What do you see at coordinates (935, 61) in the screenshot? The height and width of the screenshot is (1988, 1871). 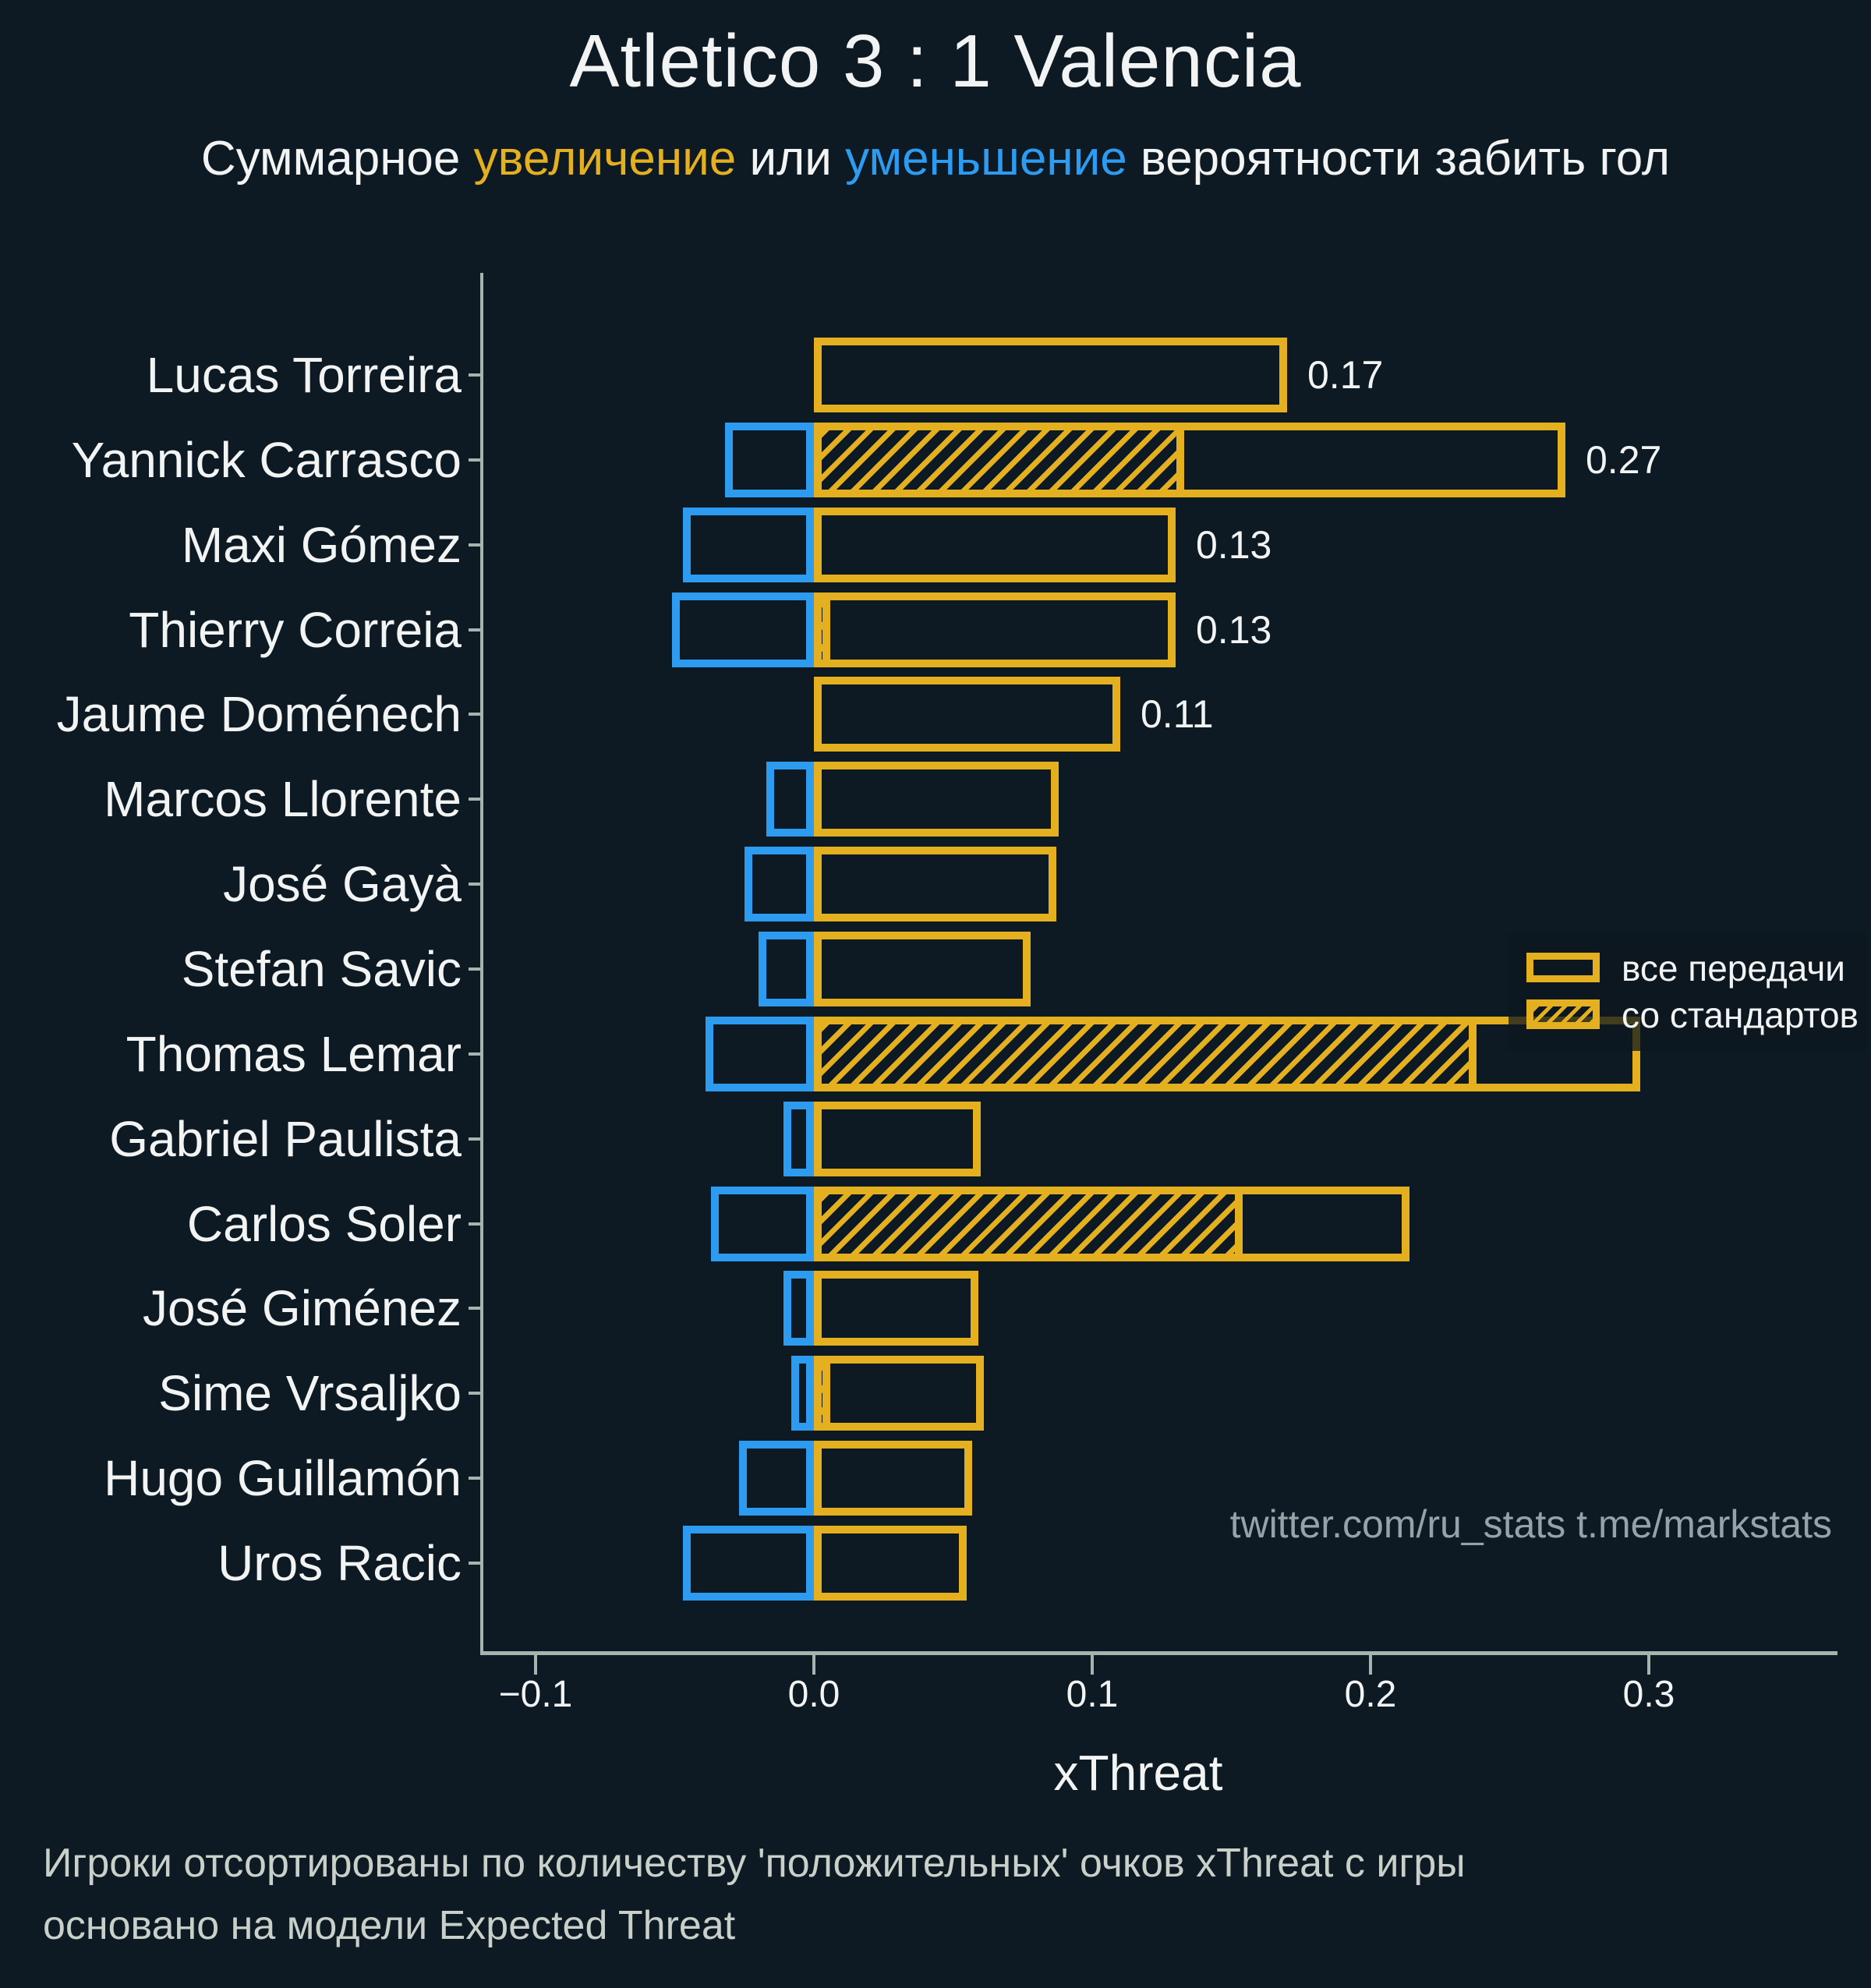 I see `chart-title: Atletico 3 : 1 Valencia` at bounding box center [935, 61].